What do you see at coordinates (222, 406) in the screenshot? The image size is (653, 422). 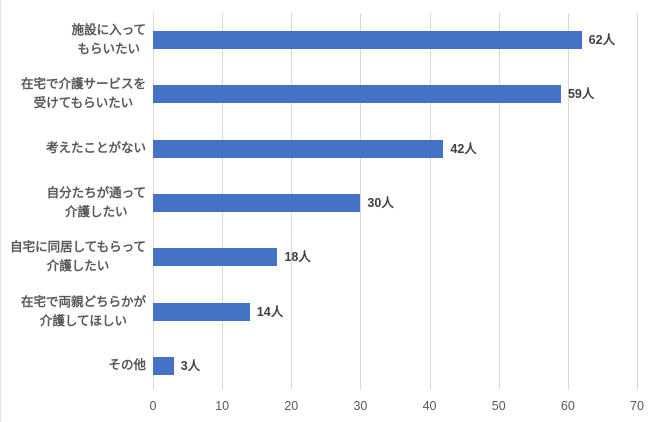 I see `x-axis-tick-label: 10` at bounding box center [222, 406].